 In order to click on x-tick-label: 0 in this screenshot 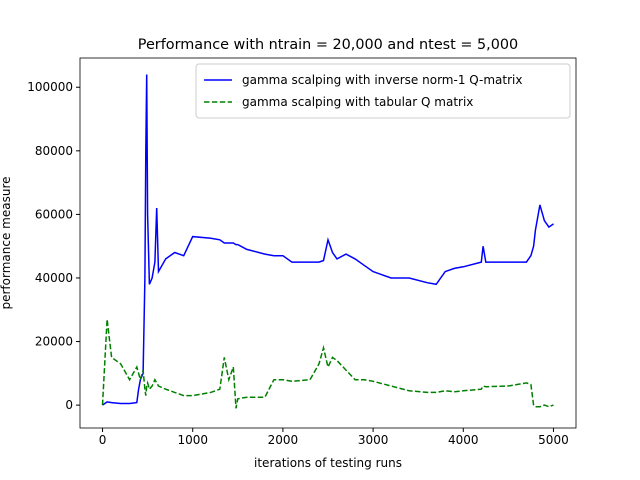, I will do `click(103, 440)`.